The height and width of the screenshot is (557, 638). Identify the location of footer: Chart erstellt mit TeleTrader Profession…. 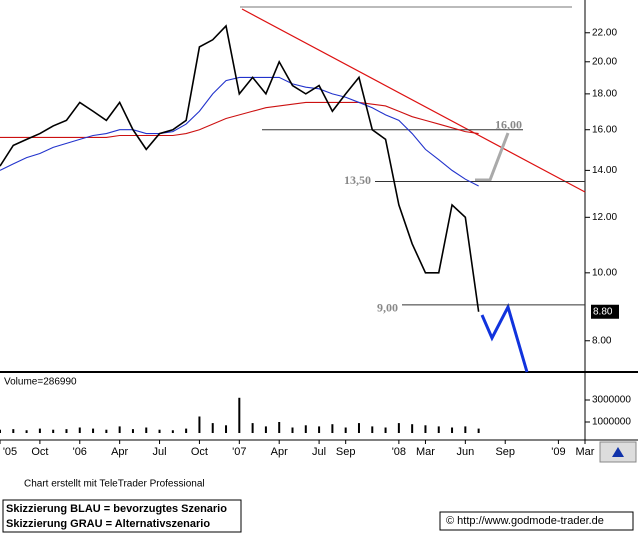
(114, 484).